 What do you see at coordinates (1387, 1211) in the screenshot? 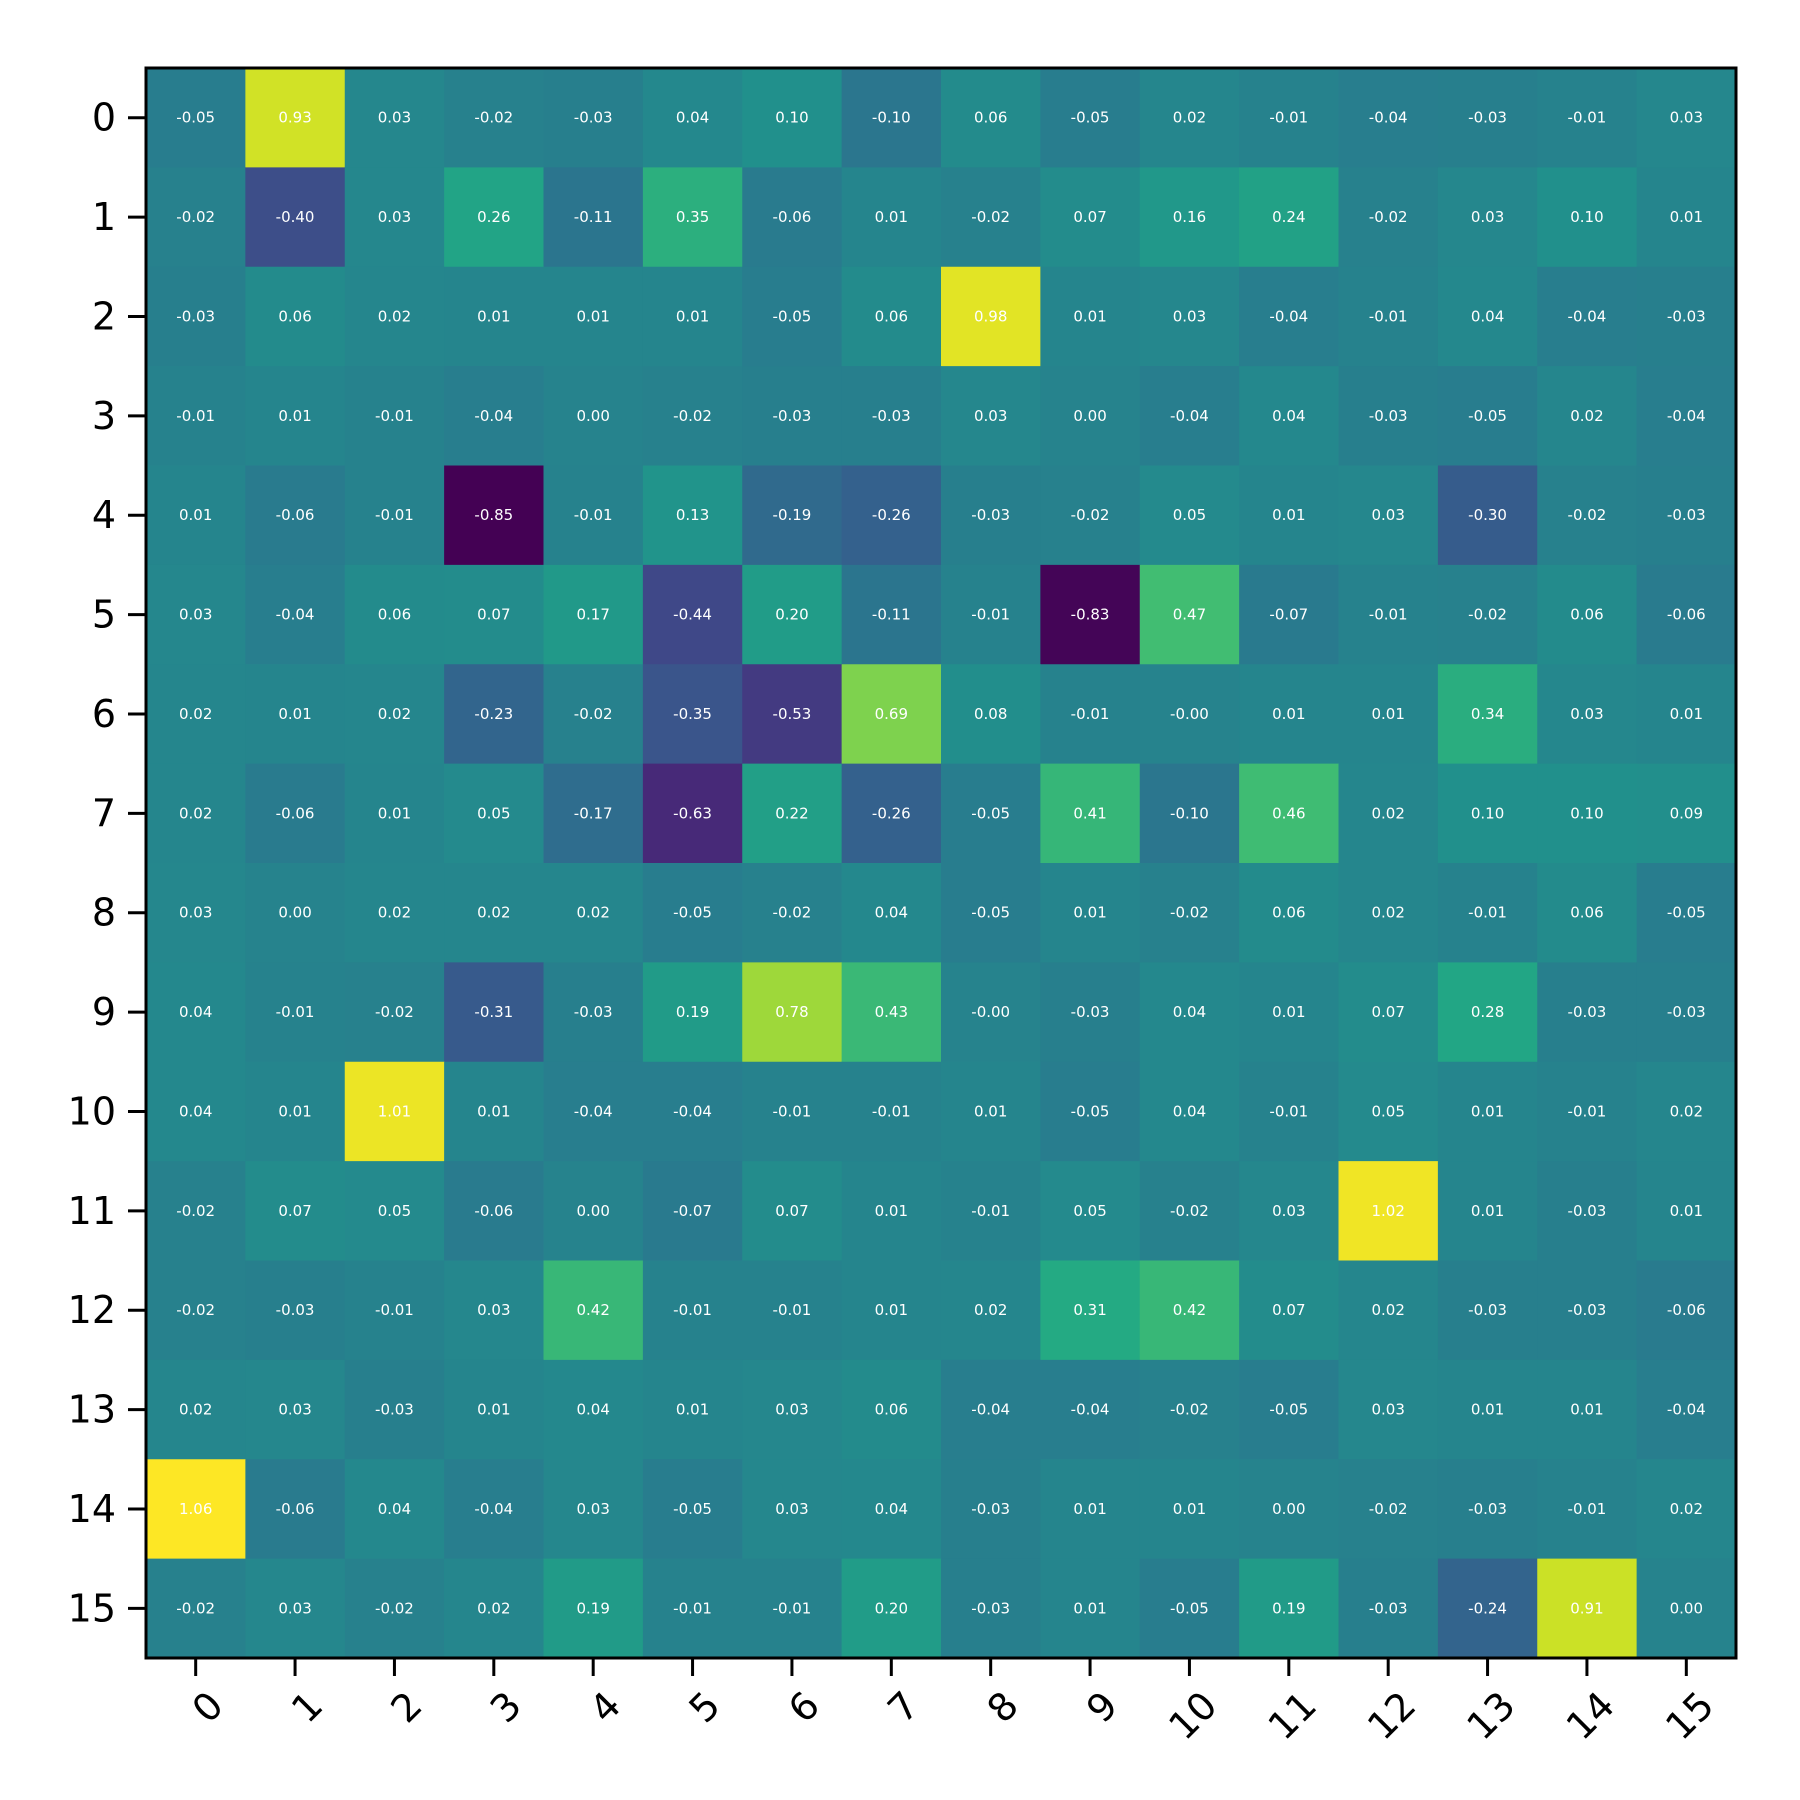
I see `cell-value-label: 1.02` at bounding box center [1387, 1211].